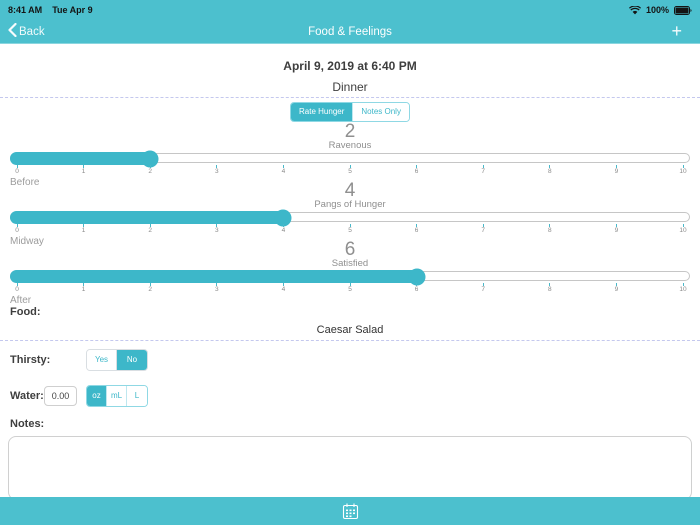 The image size is (700, 525). What do you see at coordinates (381, 112) in the screenshot?
I see `notes-only-tab: Notes Only` at bounding box center [381, 112].